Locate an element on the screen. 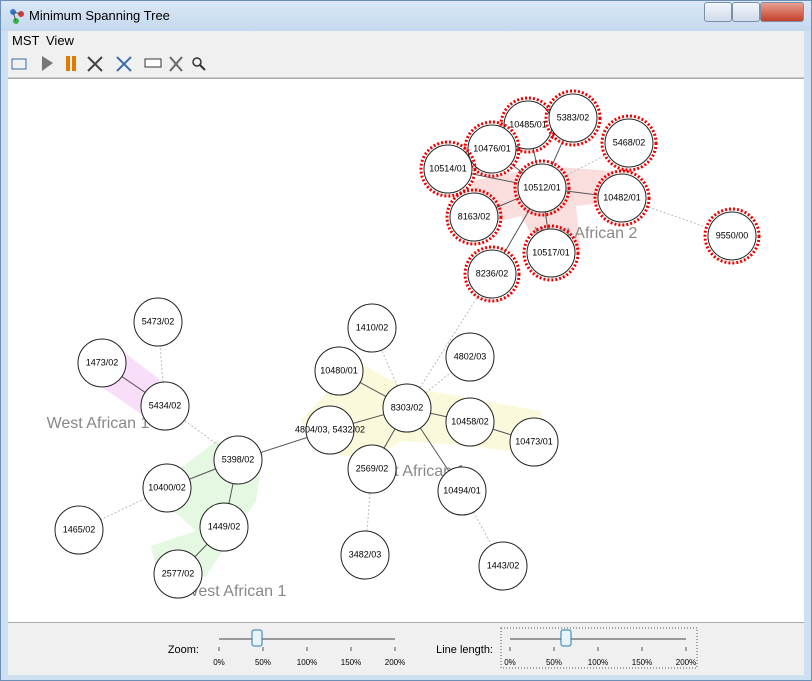 The width and height of the screenshot is (812, 681). node-label: 5468/02 is located at coordinates (629, 142).